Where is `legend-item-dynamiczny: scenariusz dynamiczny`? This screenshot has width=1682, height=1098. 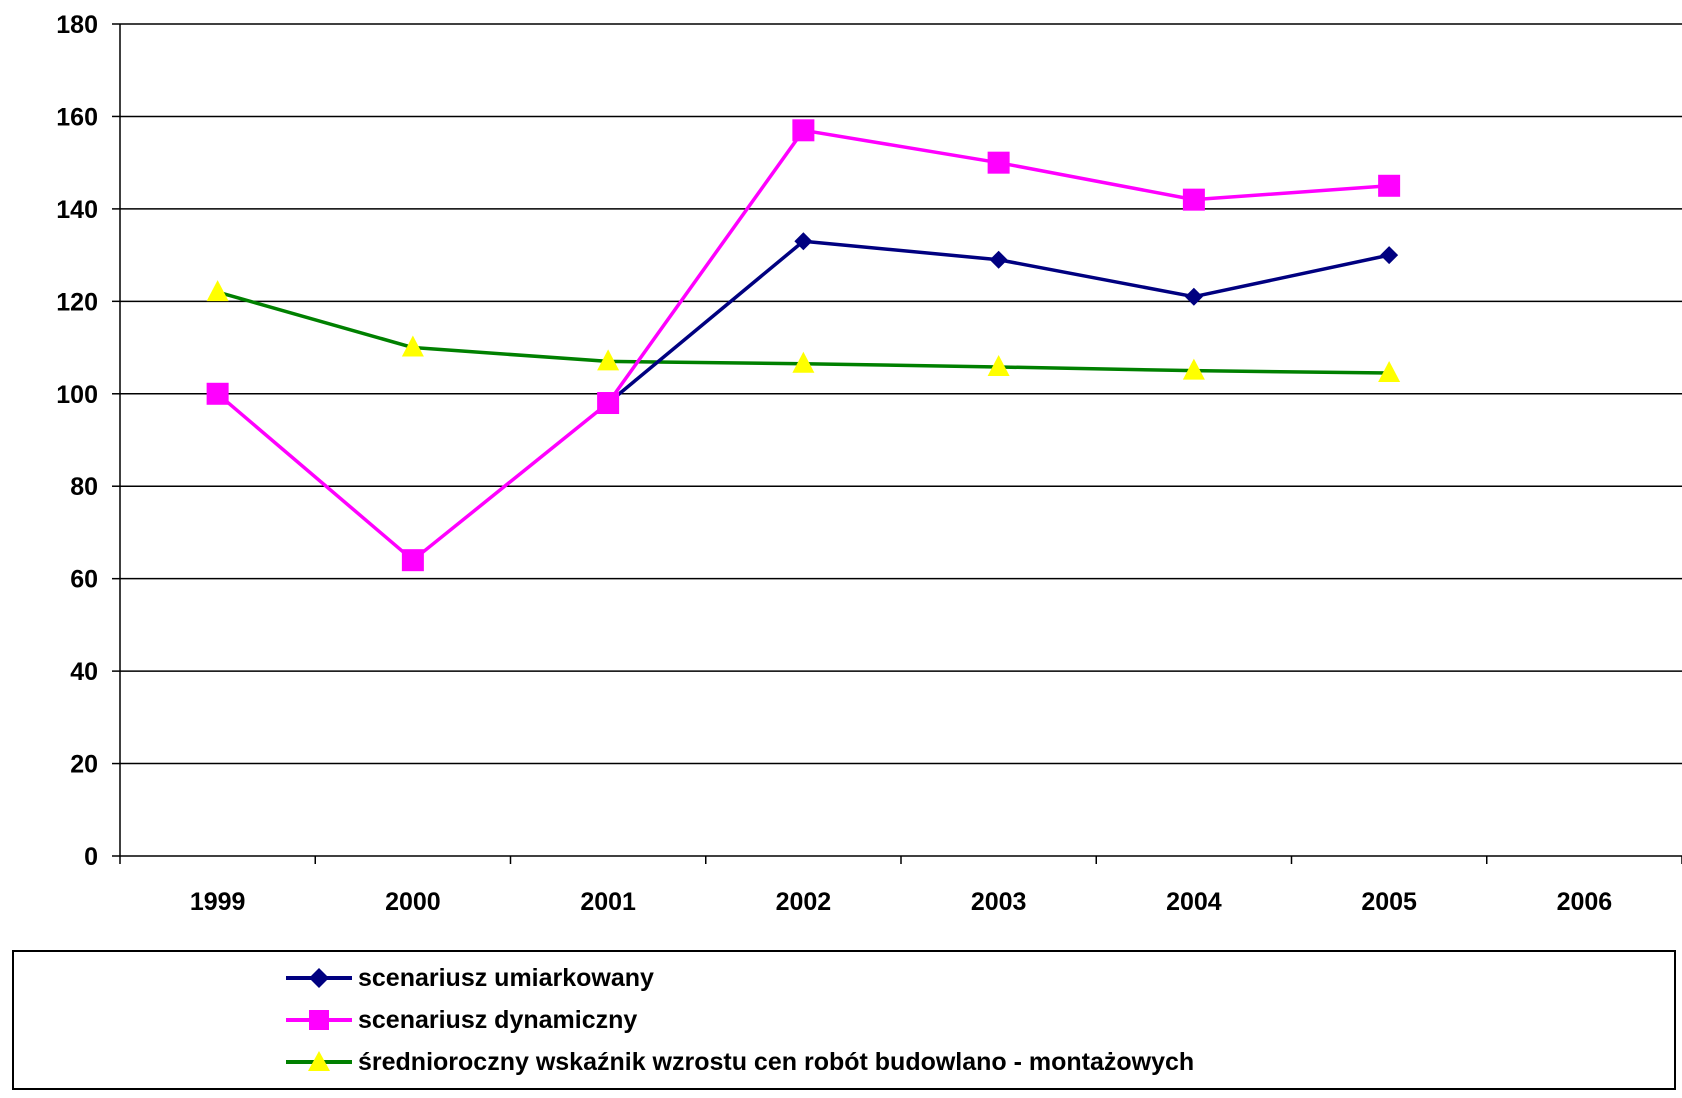 legend-item-dynamiczny: scenariusz dynamiczny is located at coordinates (461, 1020).